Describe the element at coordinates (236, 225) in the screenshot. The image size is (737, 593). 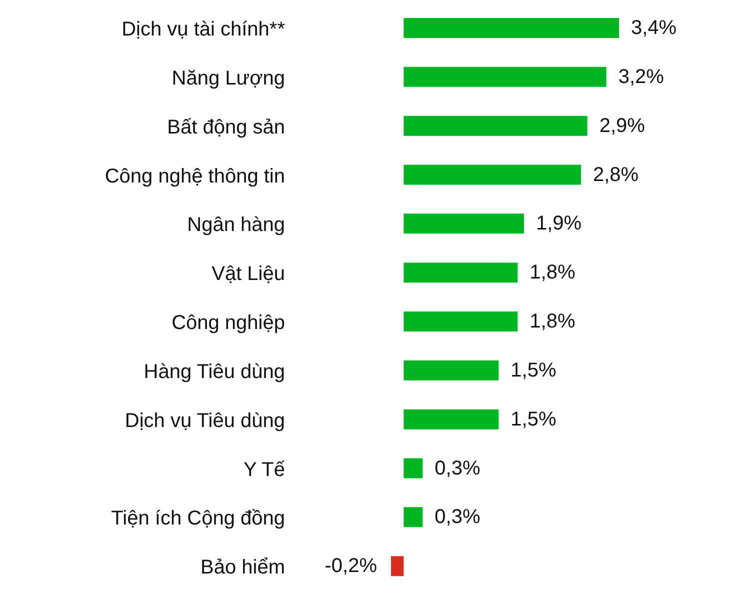
I see `y-tick-label: Ngân hàng` at that location.